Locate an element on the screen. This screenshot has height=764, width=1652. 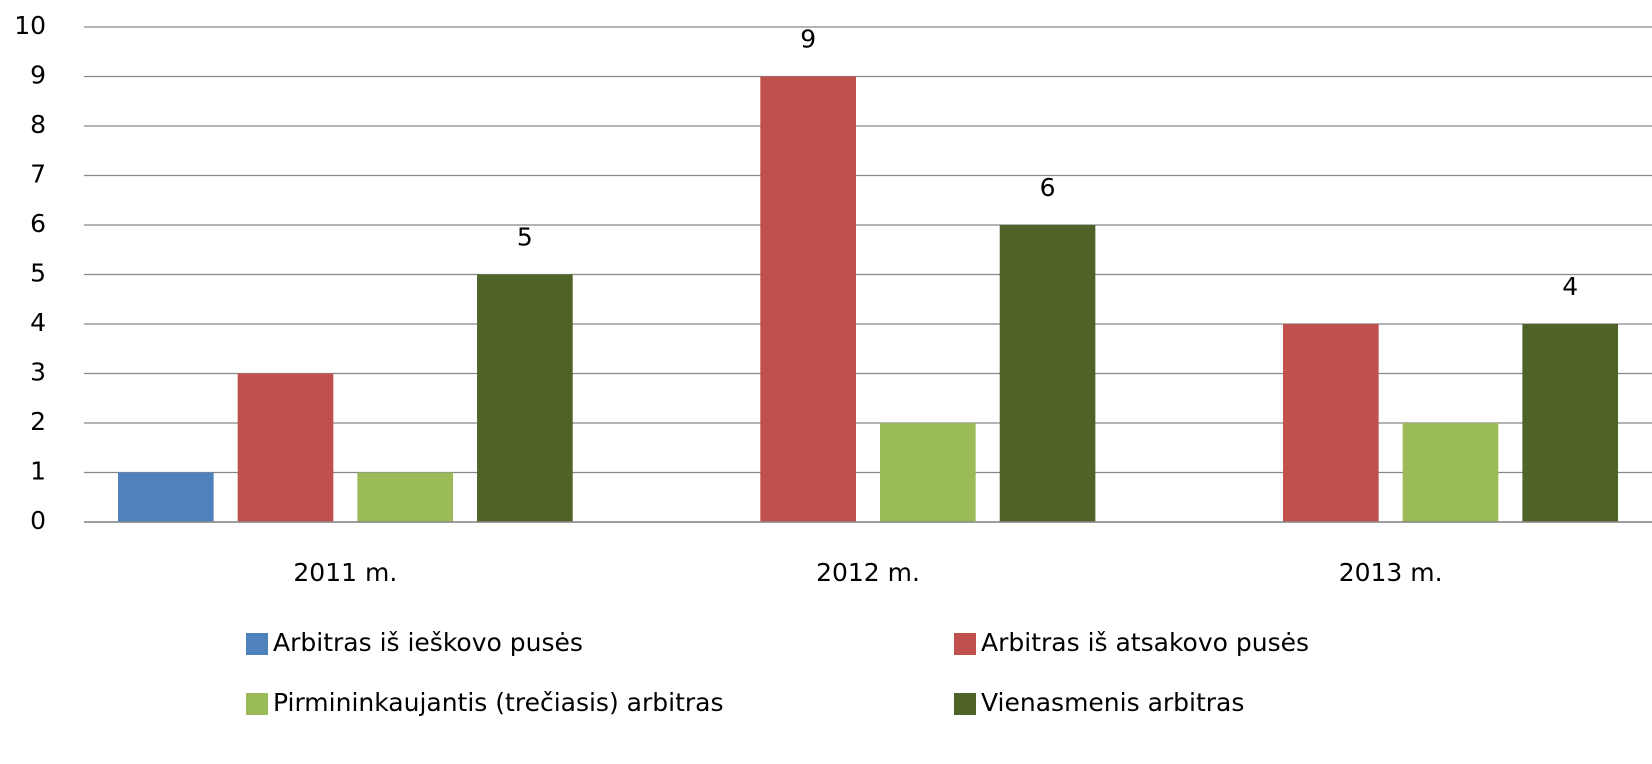
y-tick-label: 3 is located at coordinates (38, 372).